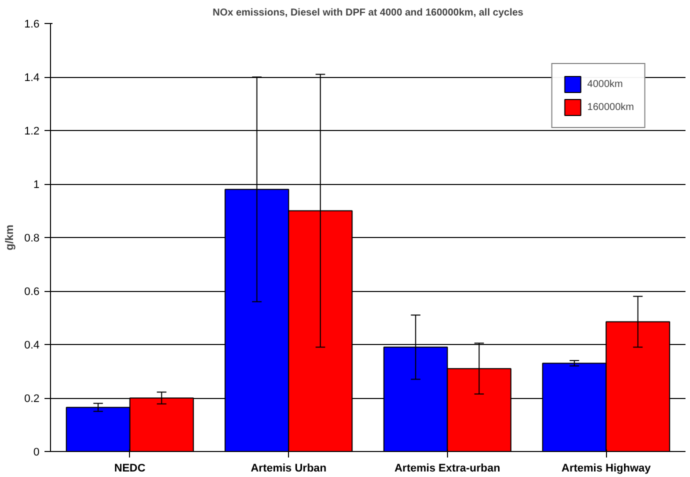 The width and height of the screenshot is (690, 477). Describe the element at coordinates (610, 107) in the screenshot. I see `legend-label: 160000km` at that location.